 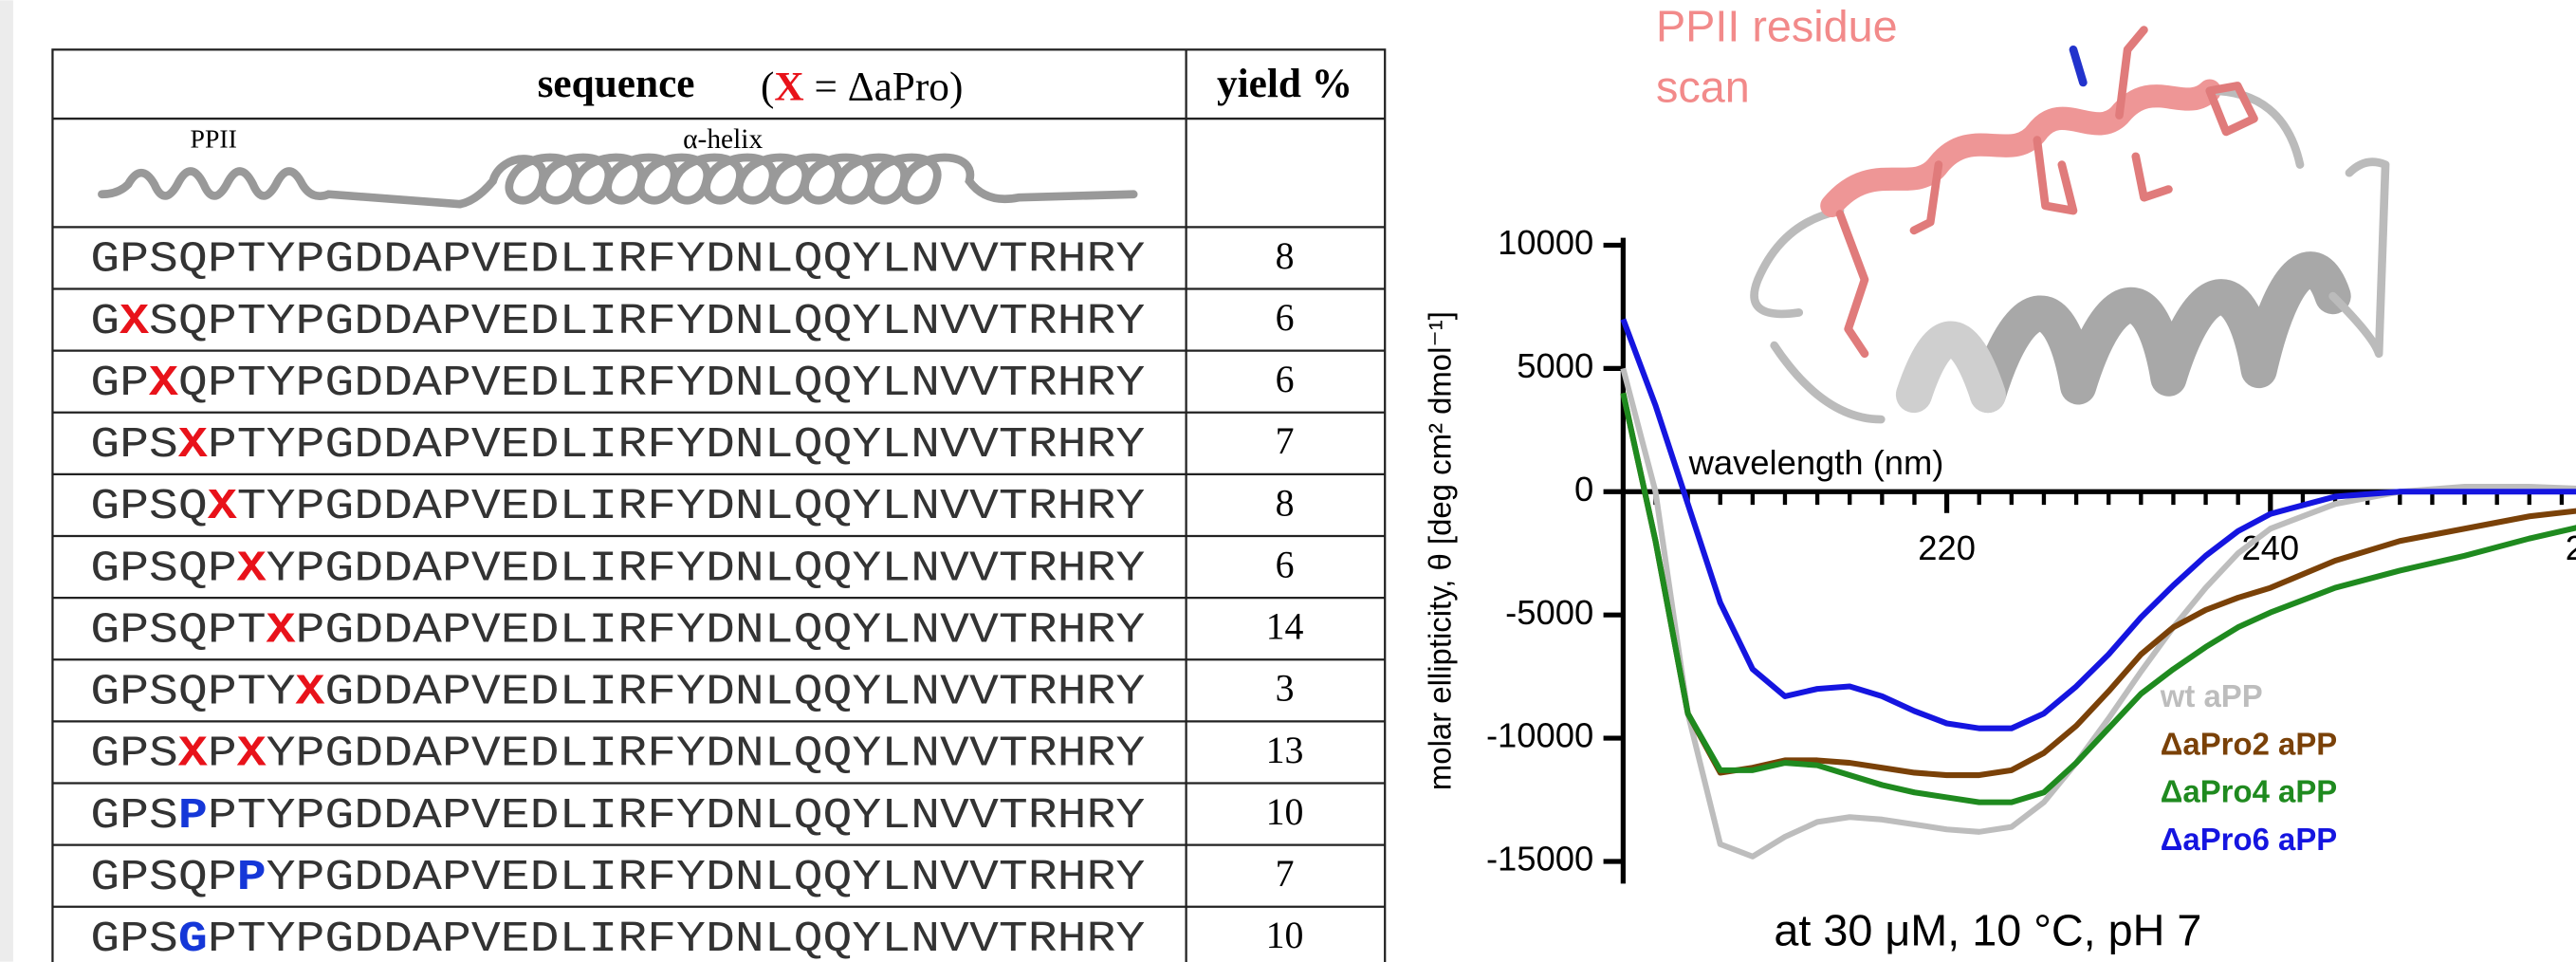 What do you see at coordinates (1539, 859) in the screenshot?
I see `y-tick-label: -15000` at bounding box center [1539, 859].